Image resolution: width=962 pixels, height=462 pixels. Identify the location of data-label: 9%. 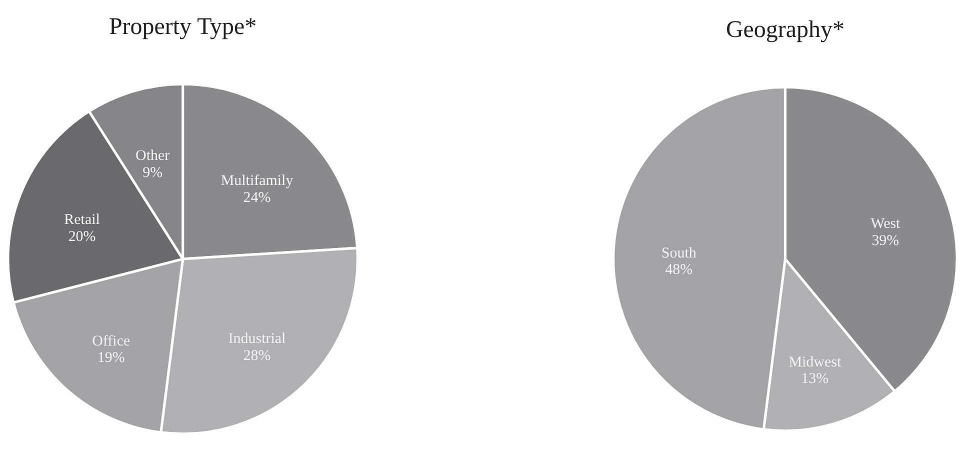
(152, 172).